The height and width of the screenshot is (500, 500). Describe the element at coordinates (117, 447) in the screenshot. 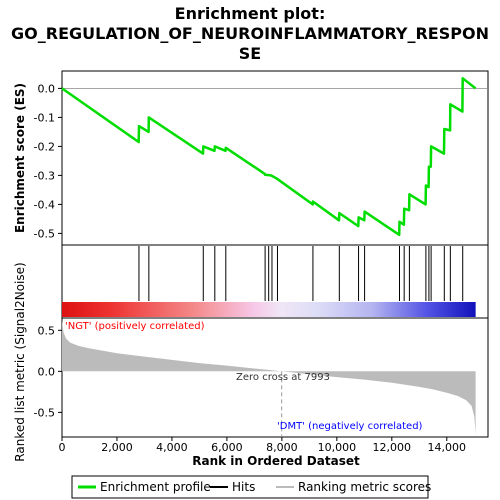

I see `x-tick-label: 2,000` at that location.